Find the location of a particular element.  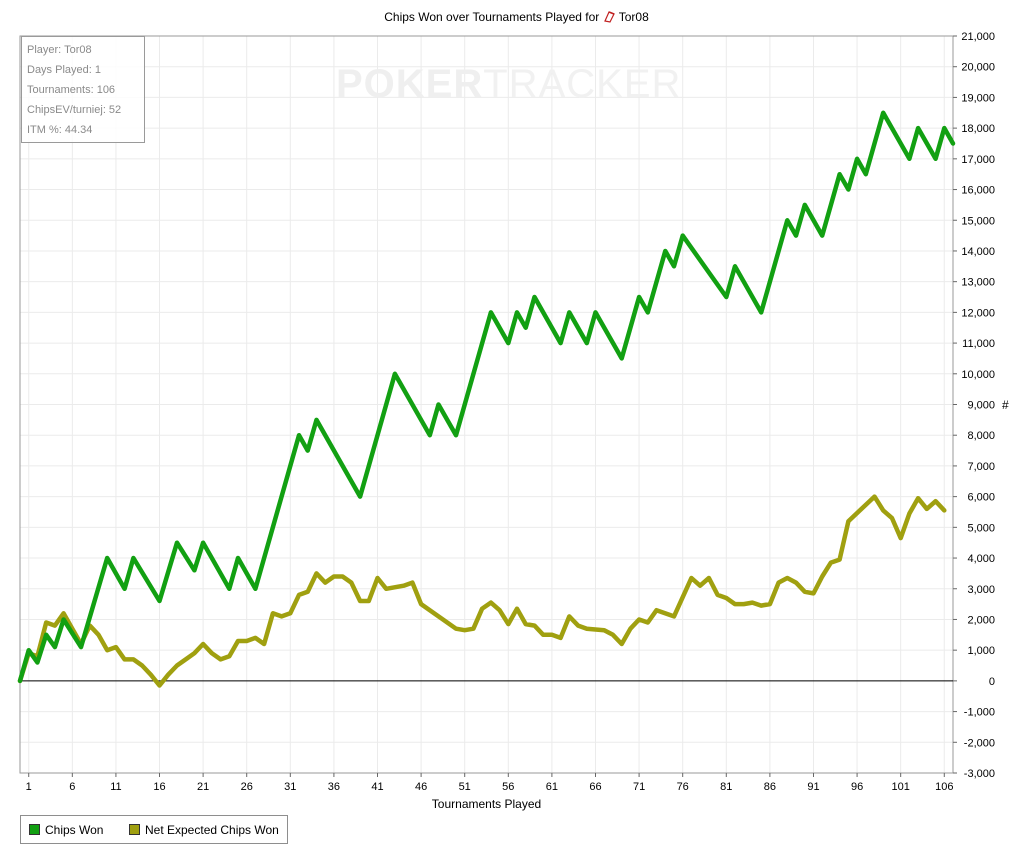

x-tick-label: 36 is located at coordinates (334, 787).